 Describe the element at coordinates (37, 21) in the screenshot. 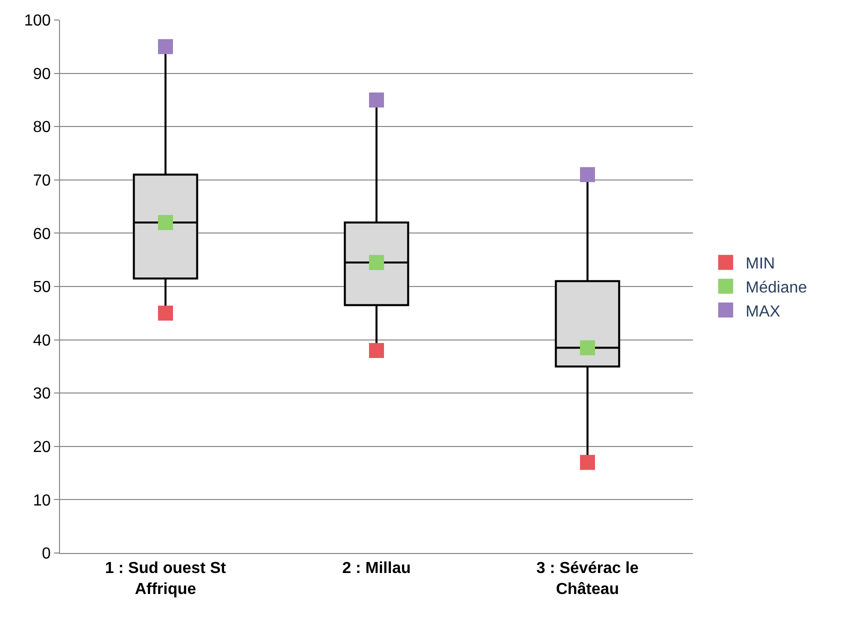

I see `y-tick-label: 100` at that location.